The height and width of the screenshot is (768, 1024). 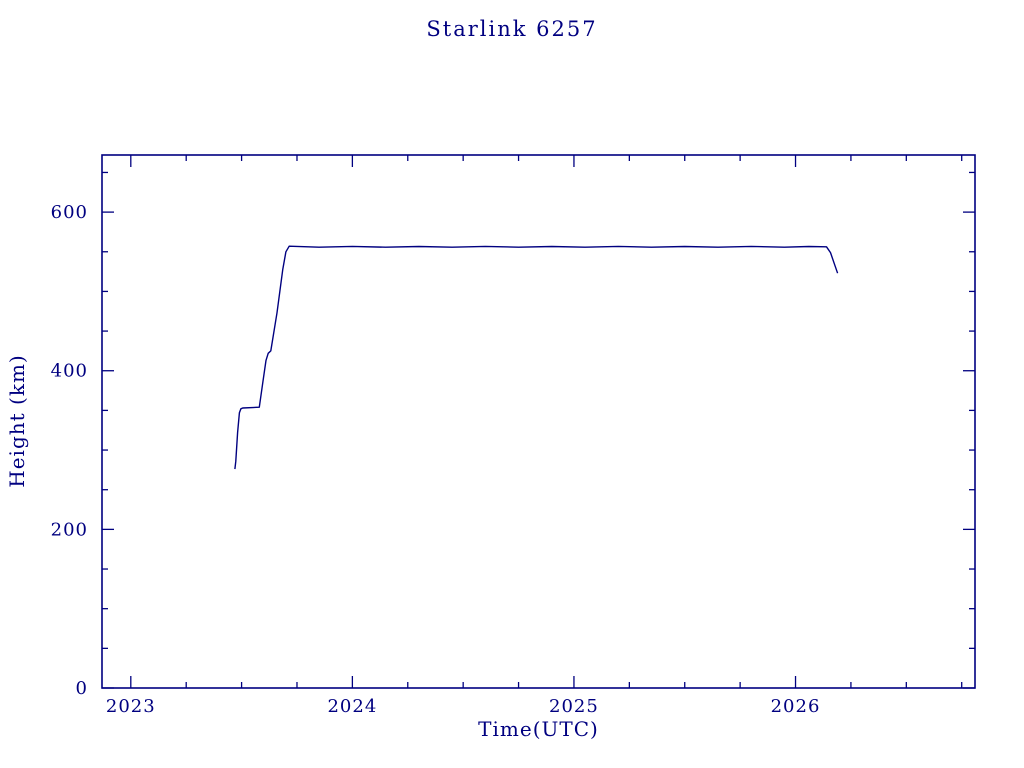 What do you see at coordinates (574, 706) in the screenshot?
I see `x-tick-label: 2025` at bounding box center [574, 706].